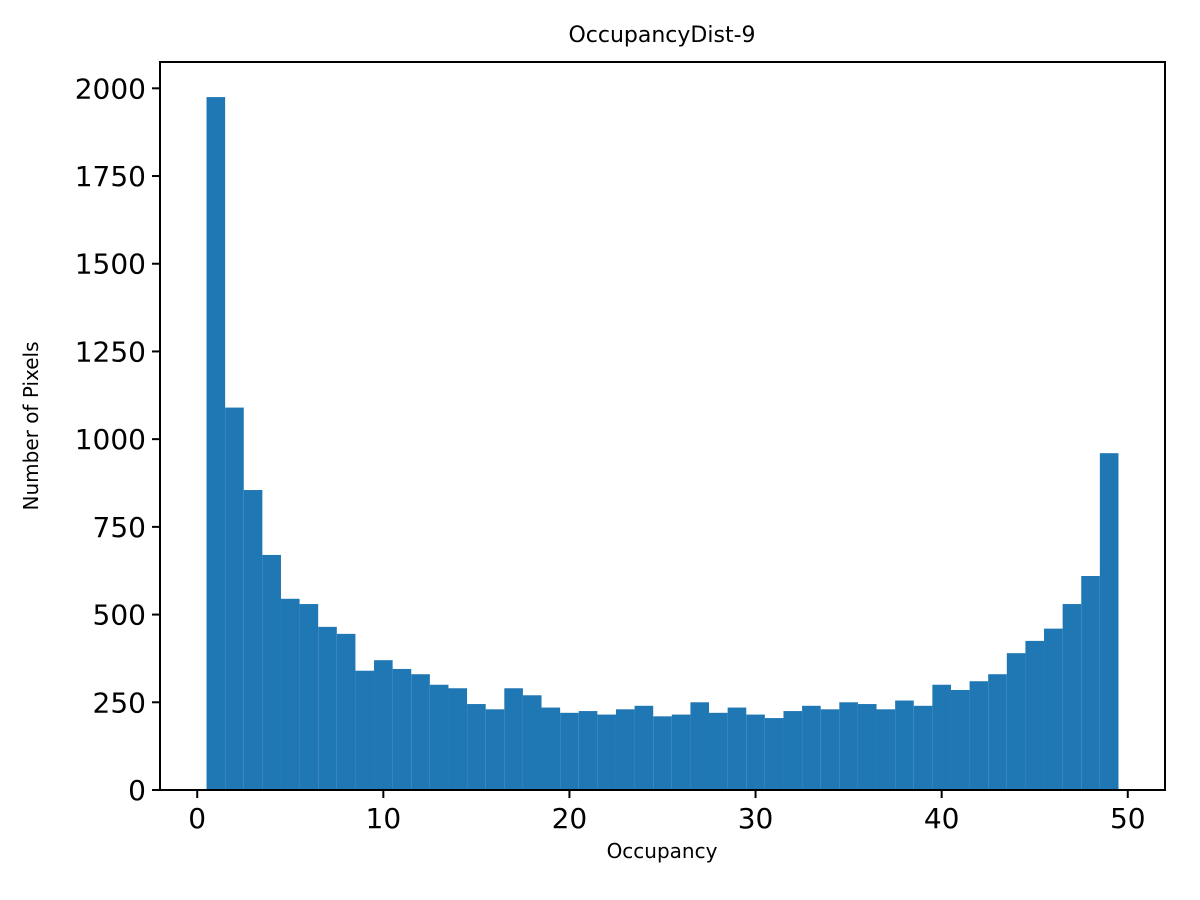 Image resolution: width=1200 pixels, height=900 pixels. What do you see at coordinates (570, 818) in the screenshot?
I see `x-tick-label: 20` at bounding box center [570, 818].